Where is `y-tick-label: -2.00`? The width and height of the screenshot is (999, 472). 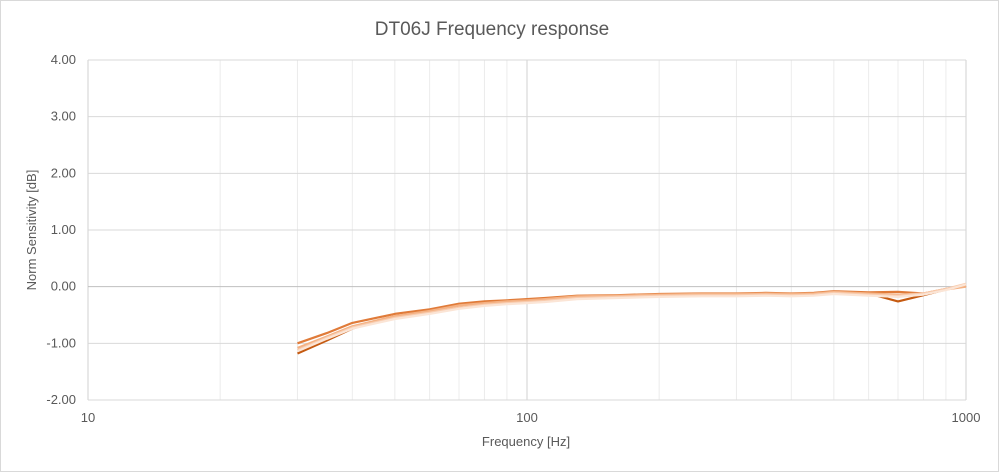 y-tick-label: -2.00 is located at coordinates (61, 399).